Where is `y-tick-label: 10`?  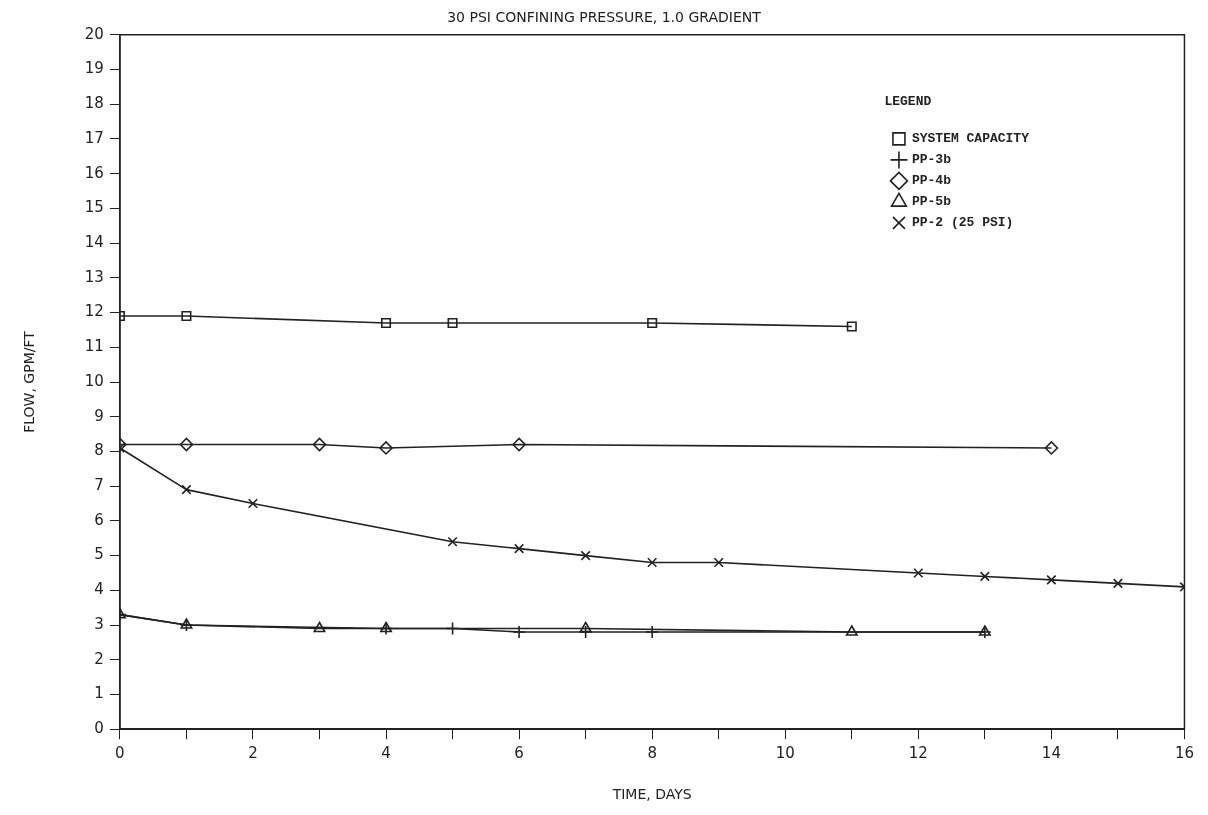 y-tick-label: 10 is located at coordinates (94, 380).